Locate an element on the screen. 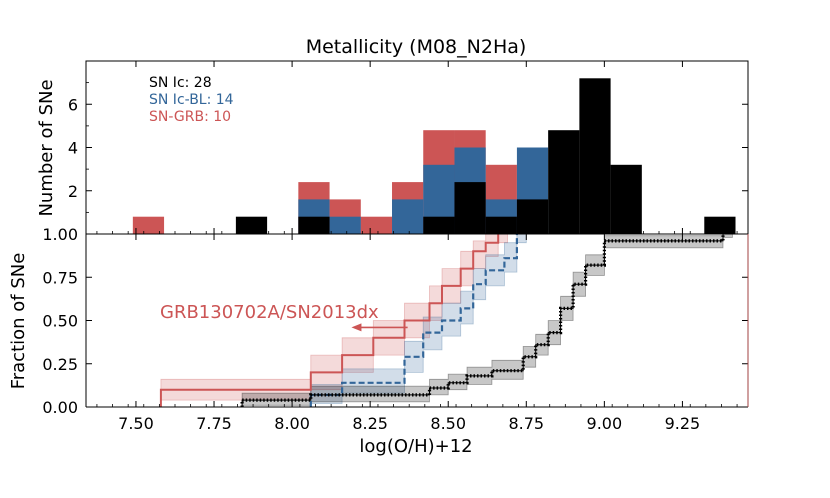 This screenshot has width=830, height=498. cdf-y-tick-label-0: 0.00 is located at coordinates (60, 407).